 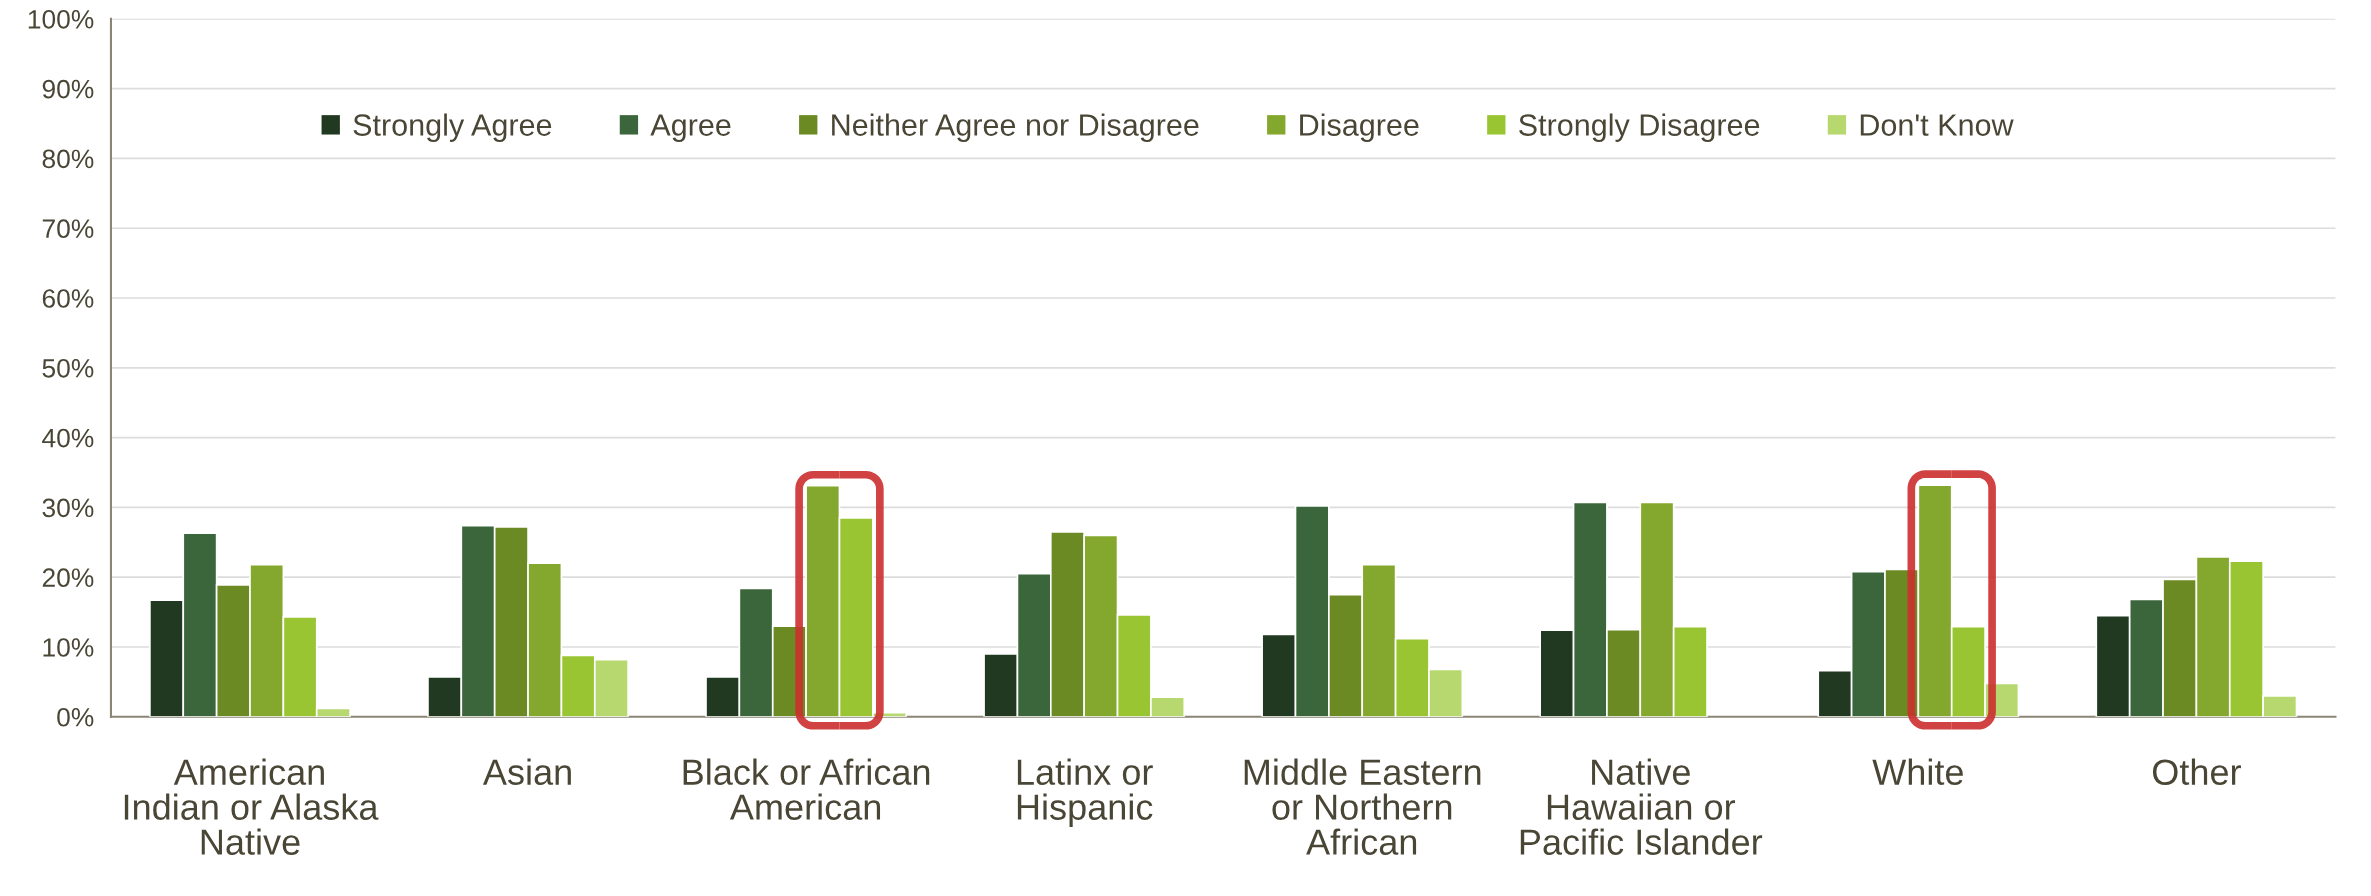 I want to click on x-tick-label: Black or African American, so click(x=806, y=789).